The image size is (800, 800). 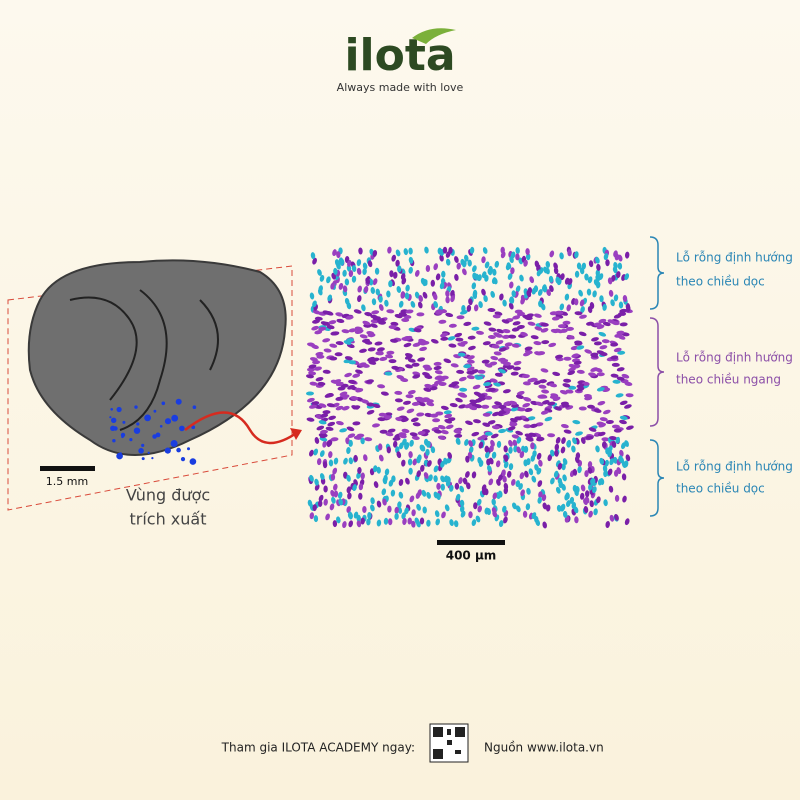 I want to click on region-label: Vùng được, so click(x=168, y=495).